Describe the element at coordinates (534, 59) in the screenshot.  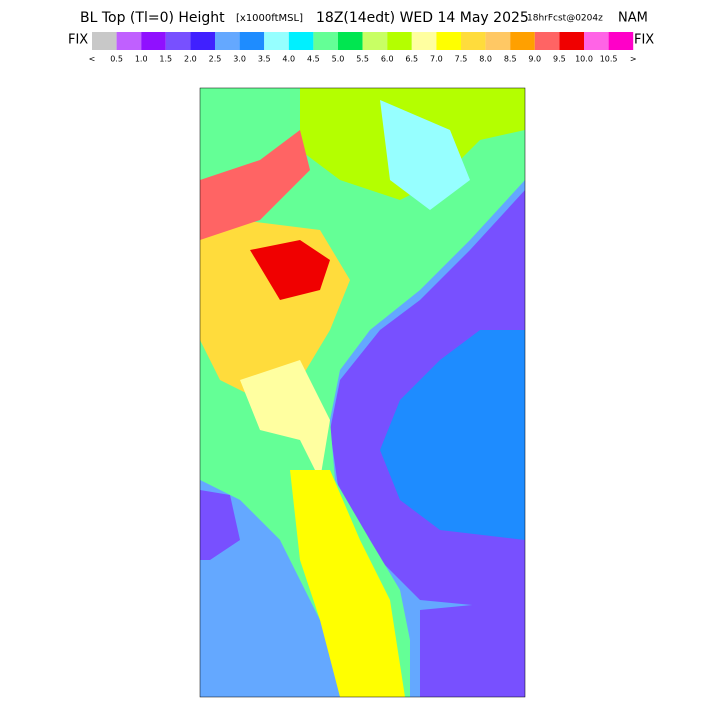
I see `legend-label: 9.0` at that location.